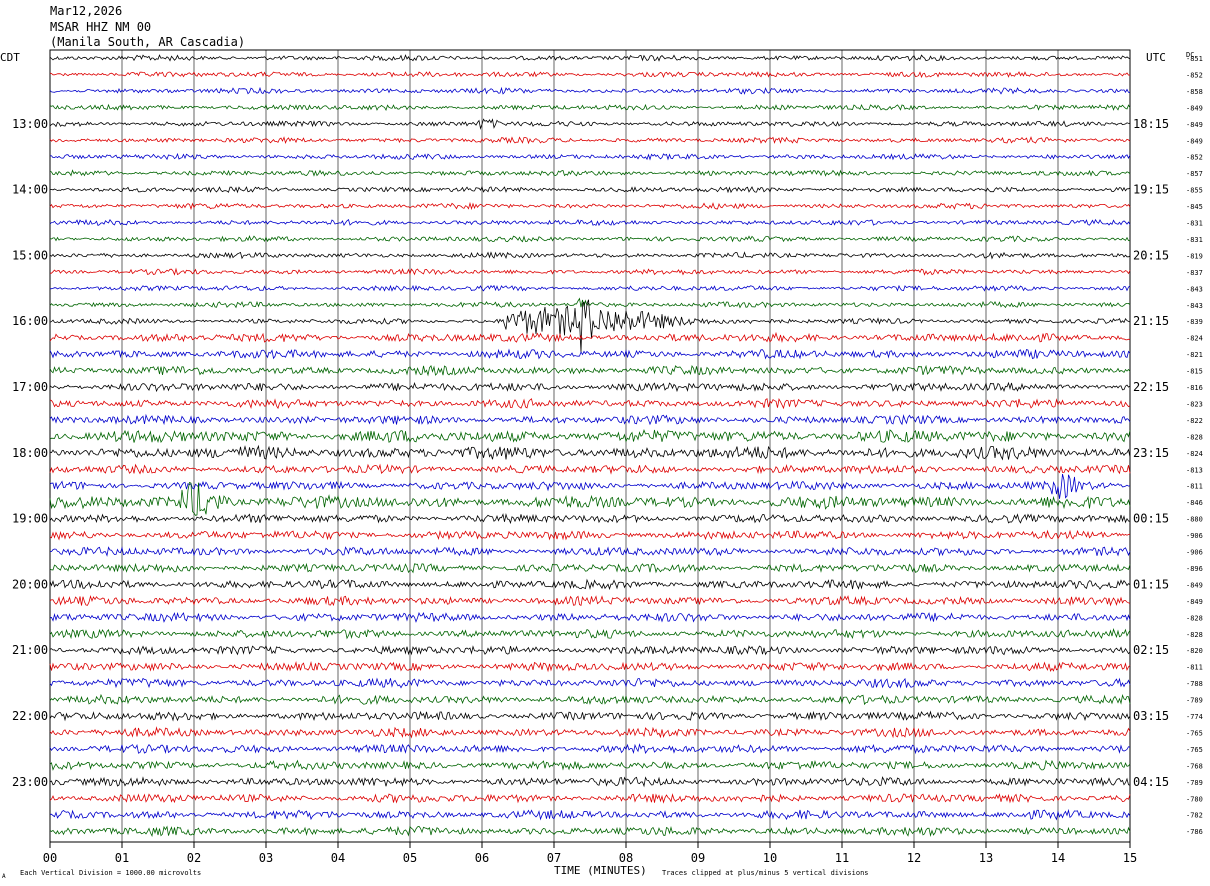 The height and width of the screenshot is (886, 1210). I want to click on left-hour-label: 22:00, so click(30, 716).